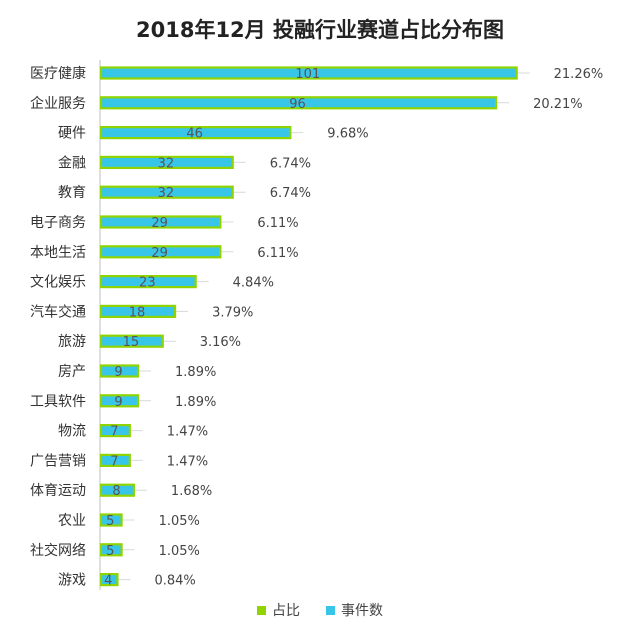 This screenshot has width=640, height=635. I want to click on category-label: 体育运动, so click(58, 491).